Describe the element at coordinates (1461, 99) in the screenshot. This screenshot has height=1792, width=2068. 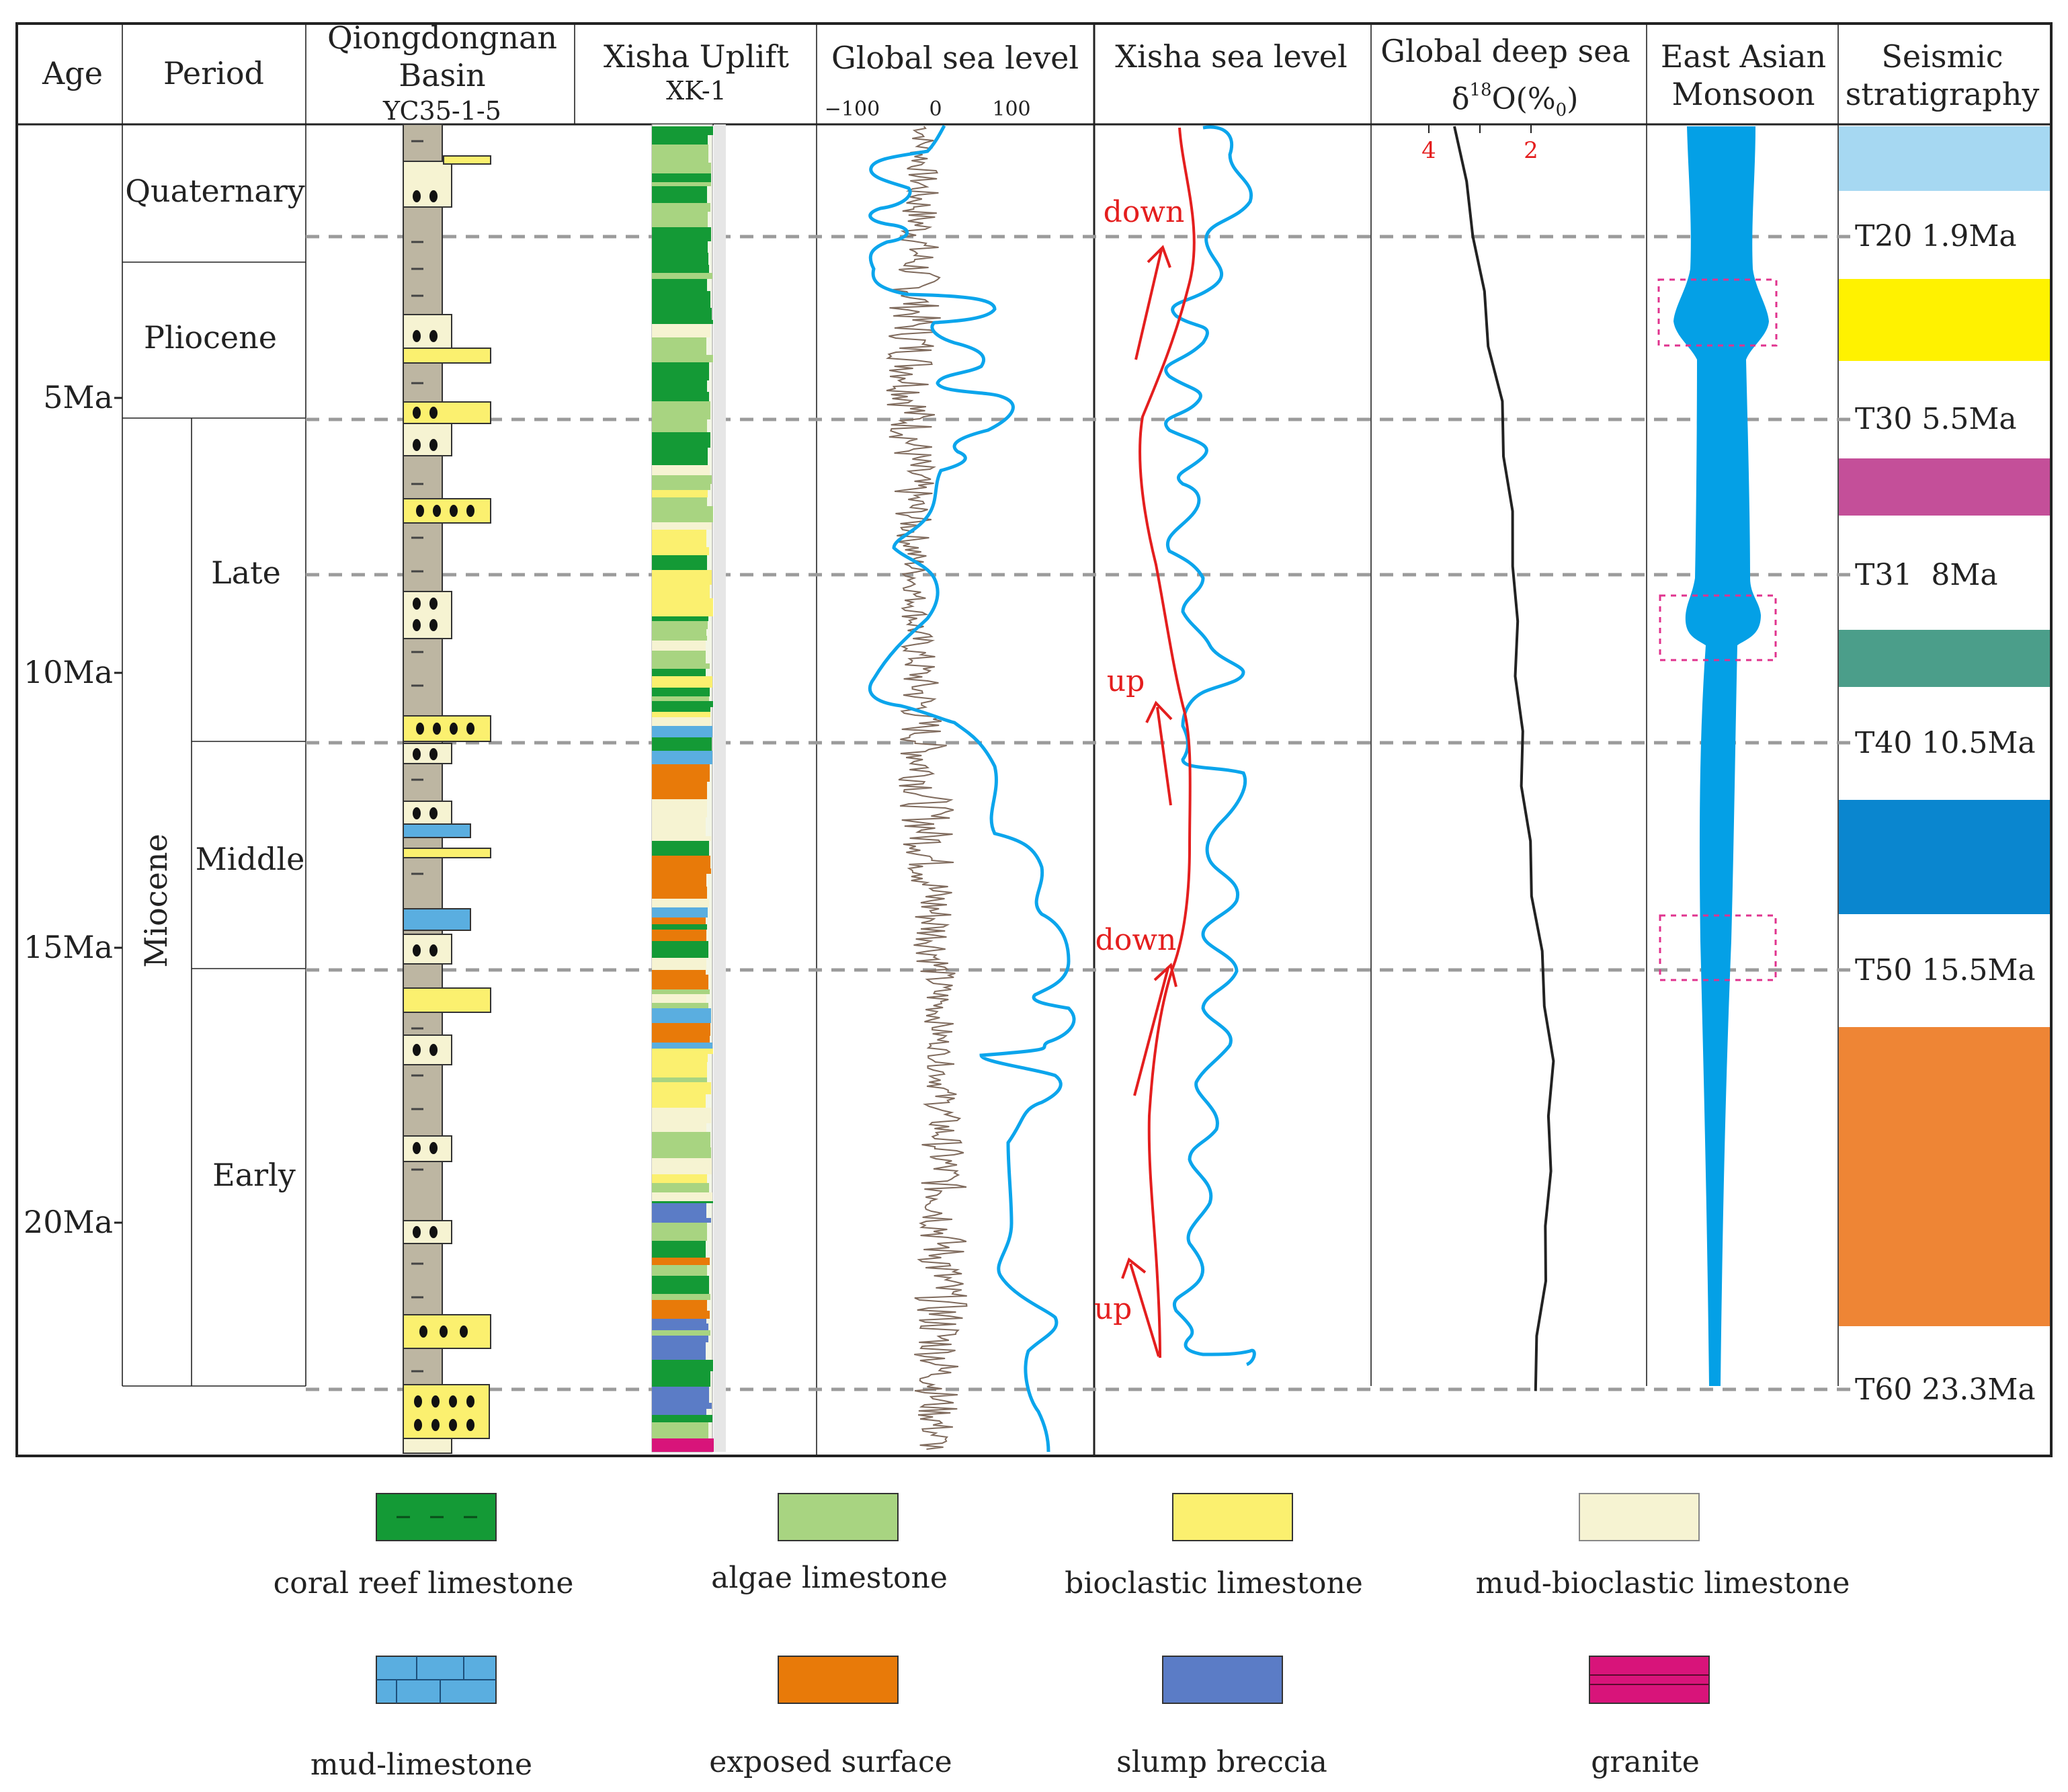
I see `d18o-delta: δ` at that location.